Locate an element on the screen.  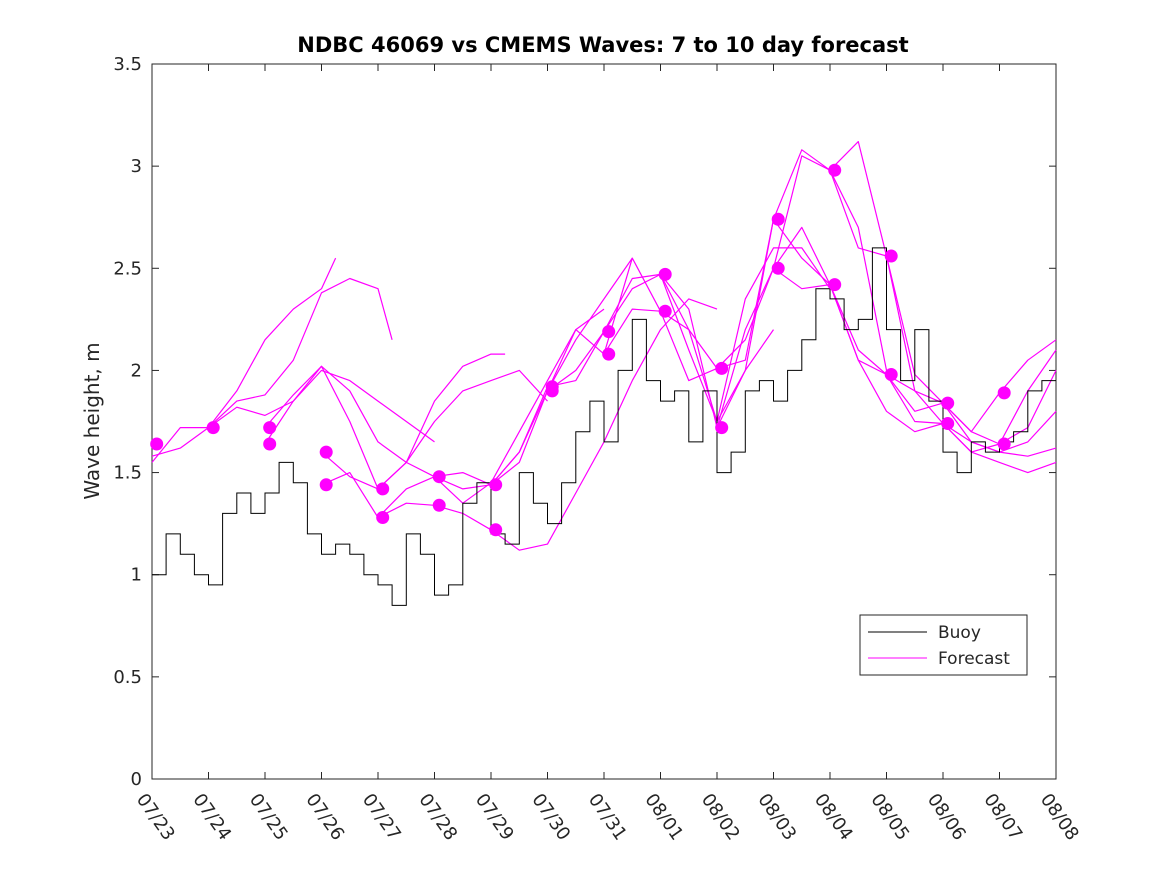
y-axis-label: Wave height, m is located at coordinates (92, 420).